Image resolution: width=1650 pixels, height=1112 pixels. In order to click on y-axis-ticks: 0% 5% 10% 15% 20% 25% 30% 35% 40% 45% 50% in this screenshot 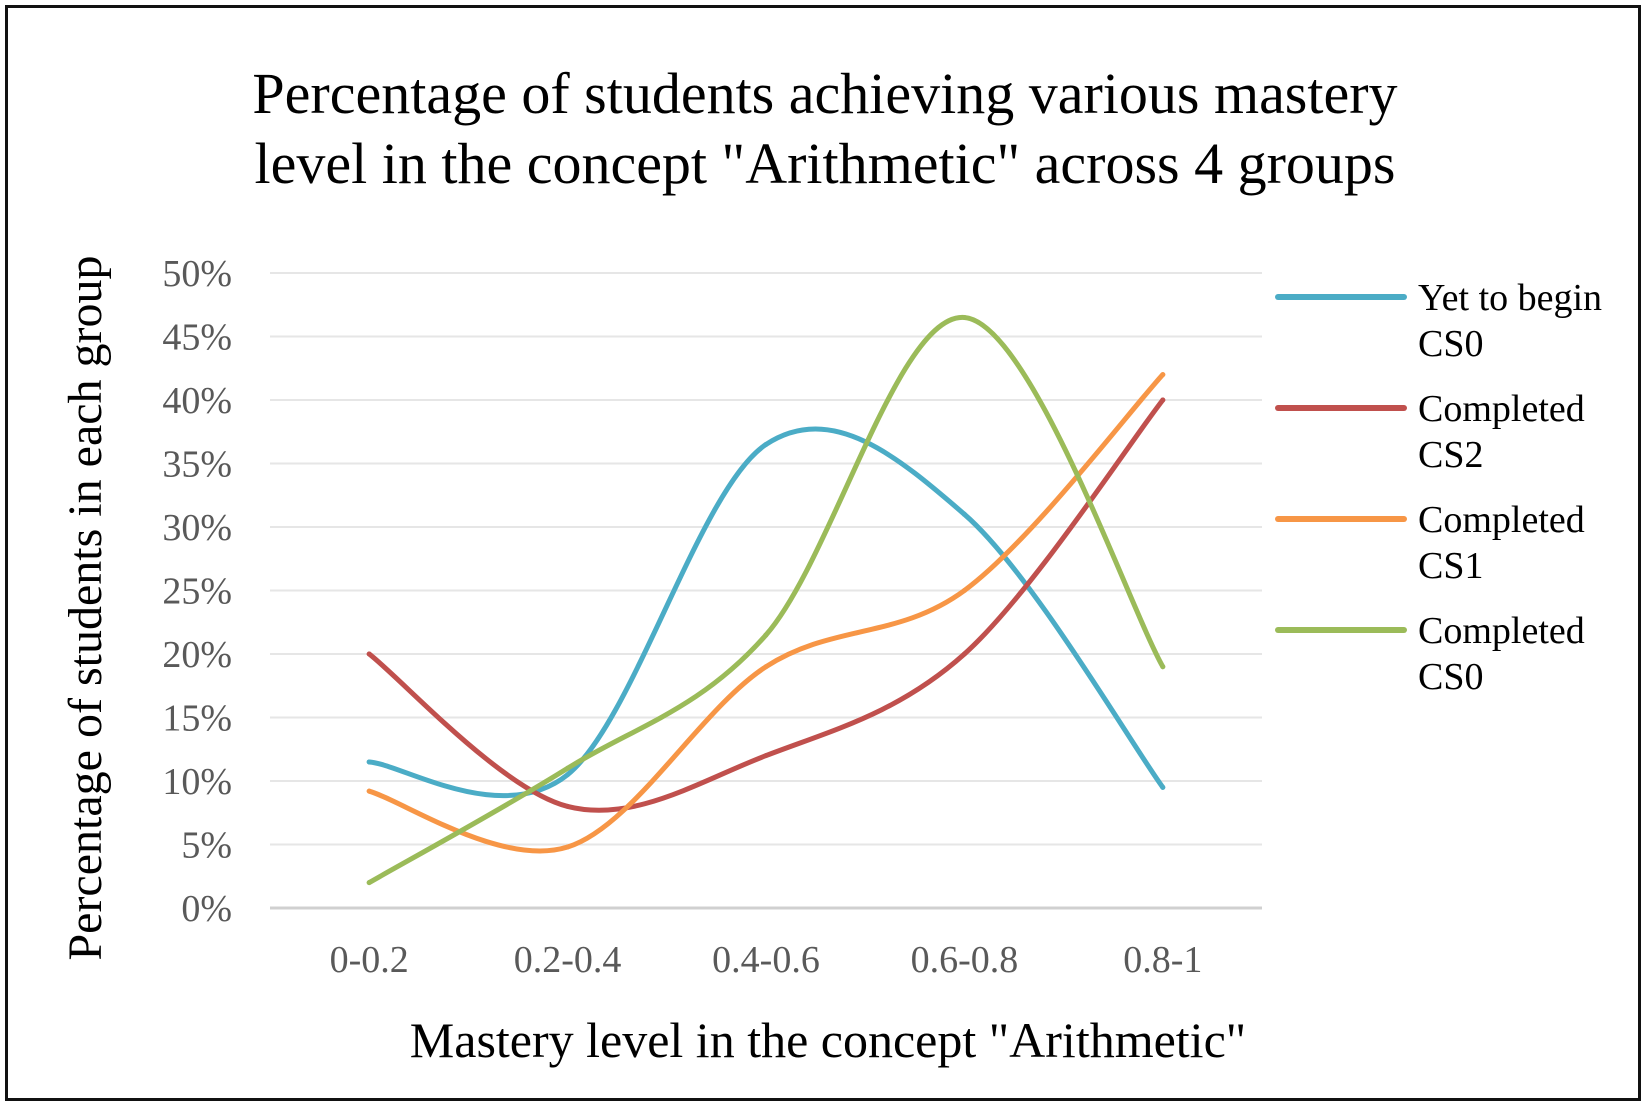, I will do `click(197, 591)`.